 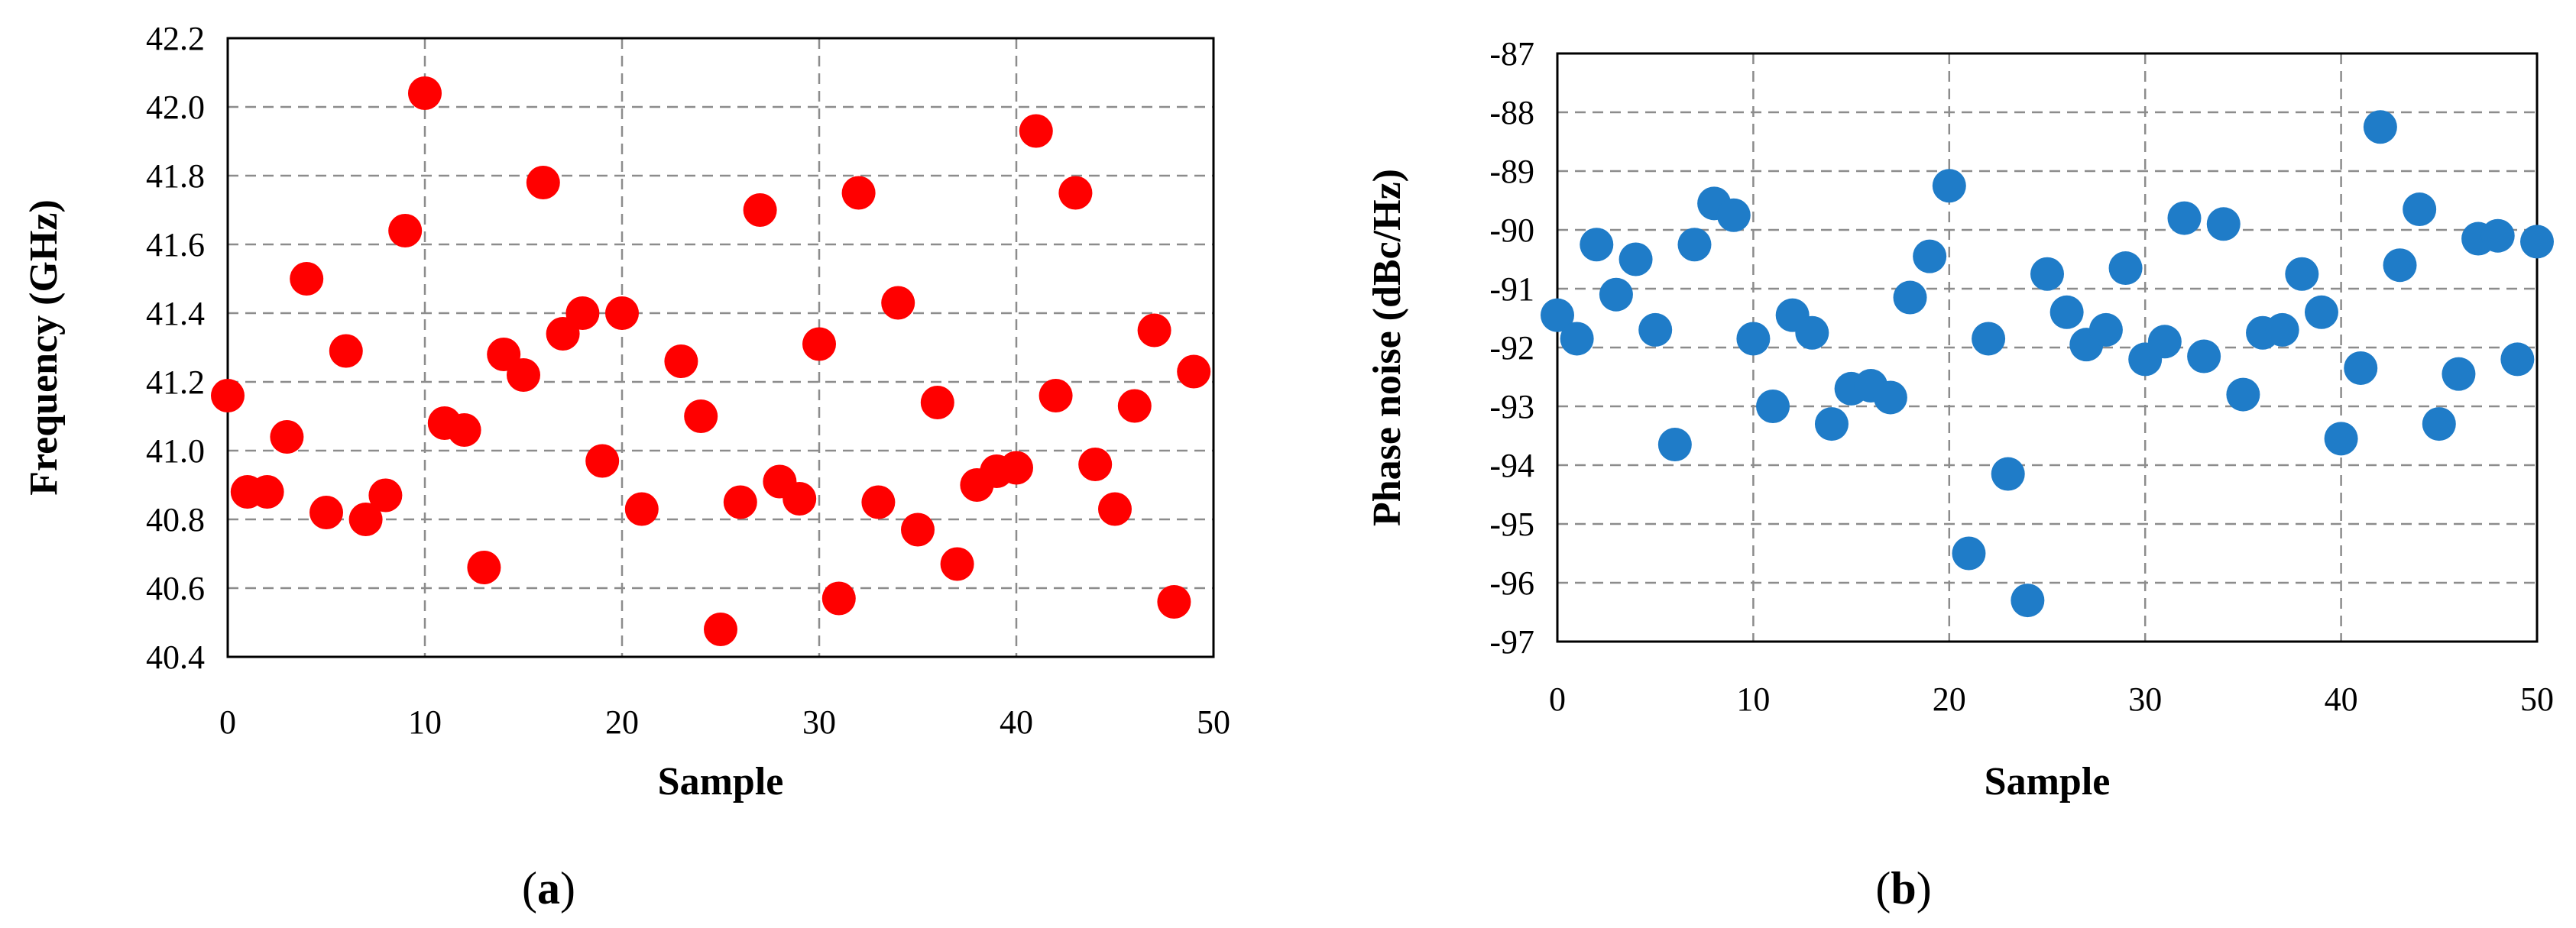 What do you see at coordinates (1511, 231) in the screenshot?
I see `y-tick-label: -90` at bounding box center [1511, 231].